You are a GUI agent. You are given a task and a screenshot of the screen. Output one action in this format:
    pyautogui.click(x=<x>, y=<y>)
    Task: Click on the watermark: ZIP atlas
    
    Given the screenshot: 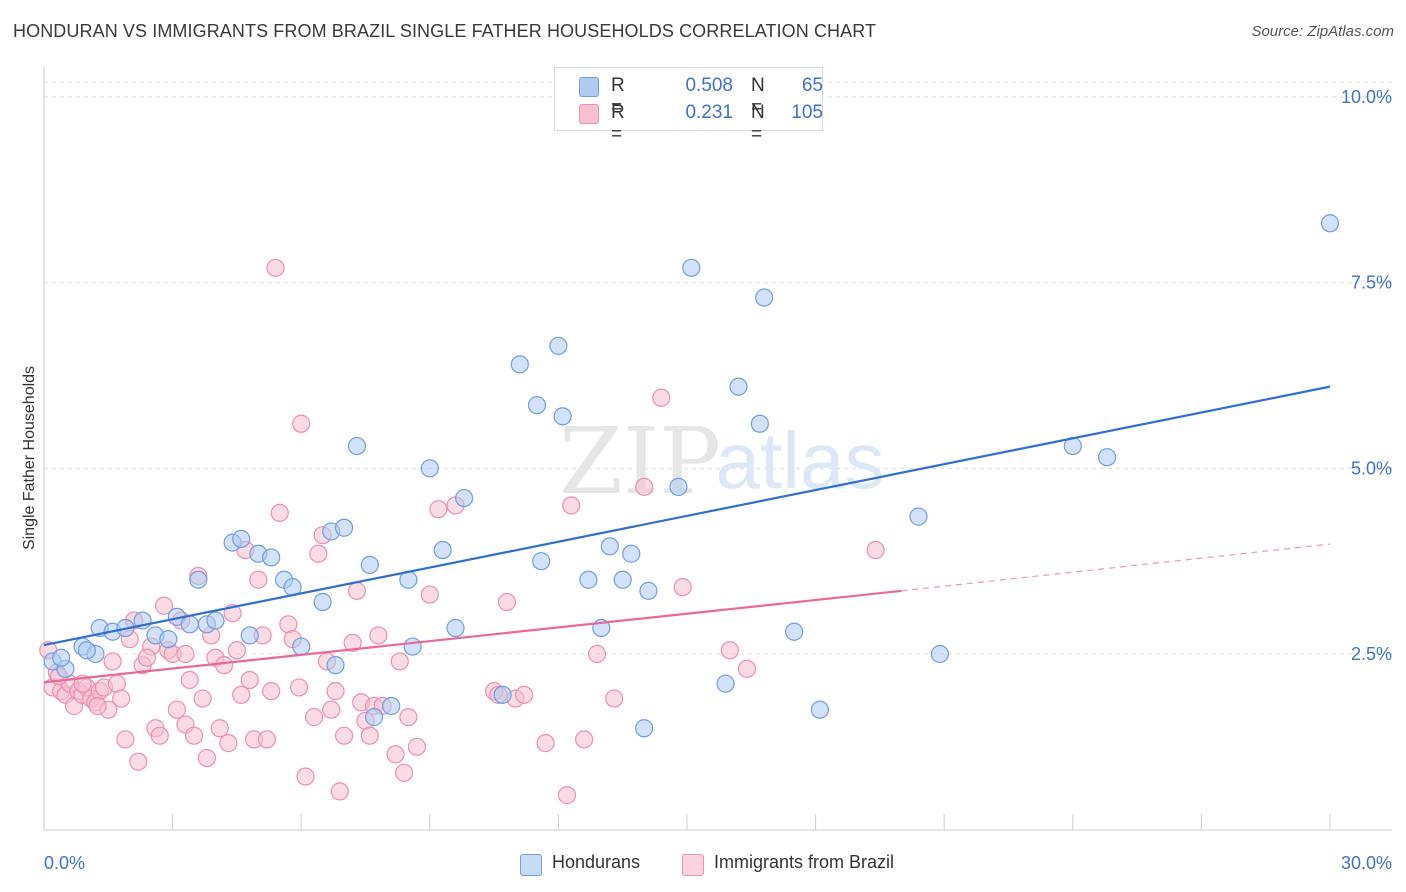 What is the action you would take?
    pyautogui.click(x=722, y=461)
    